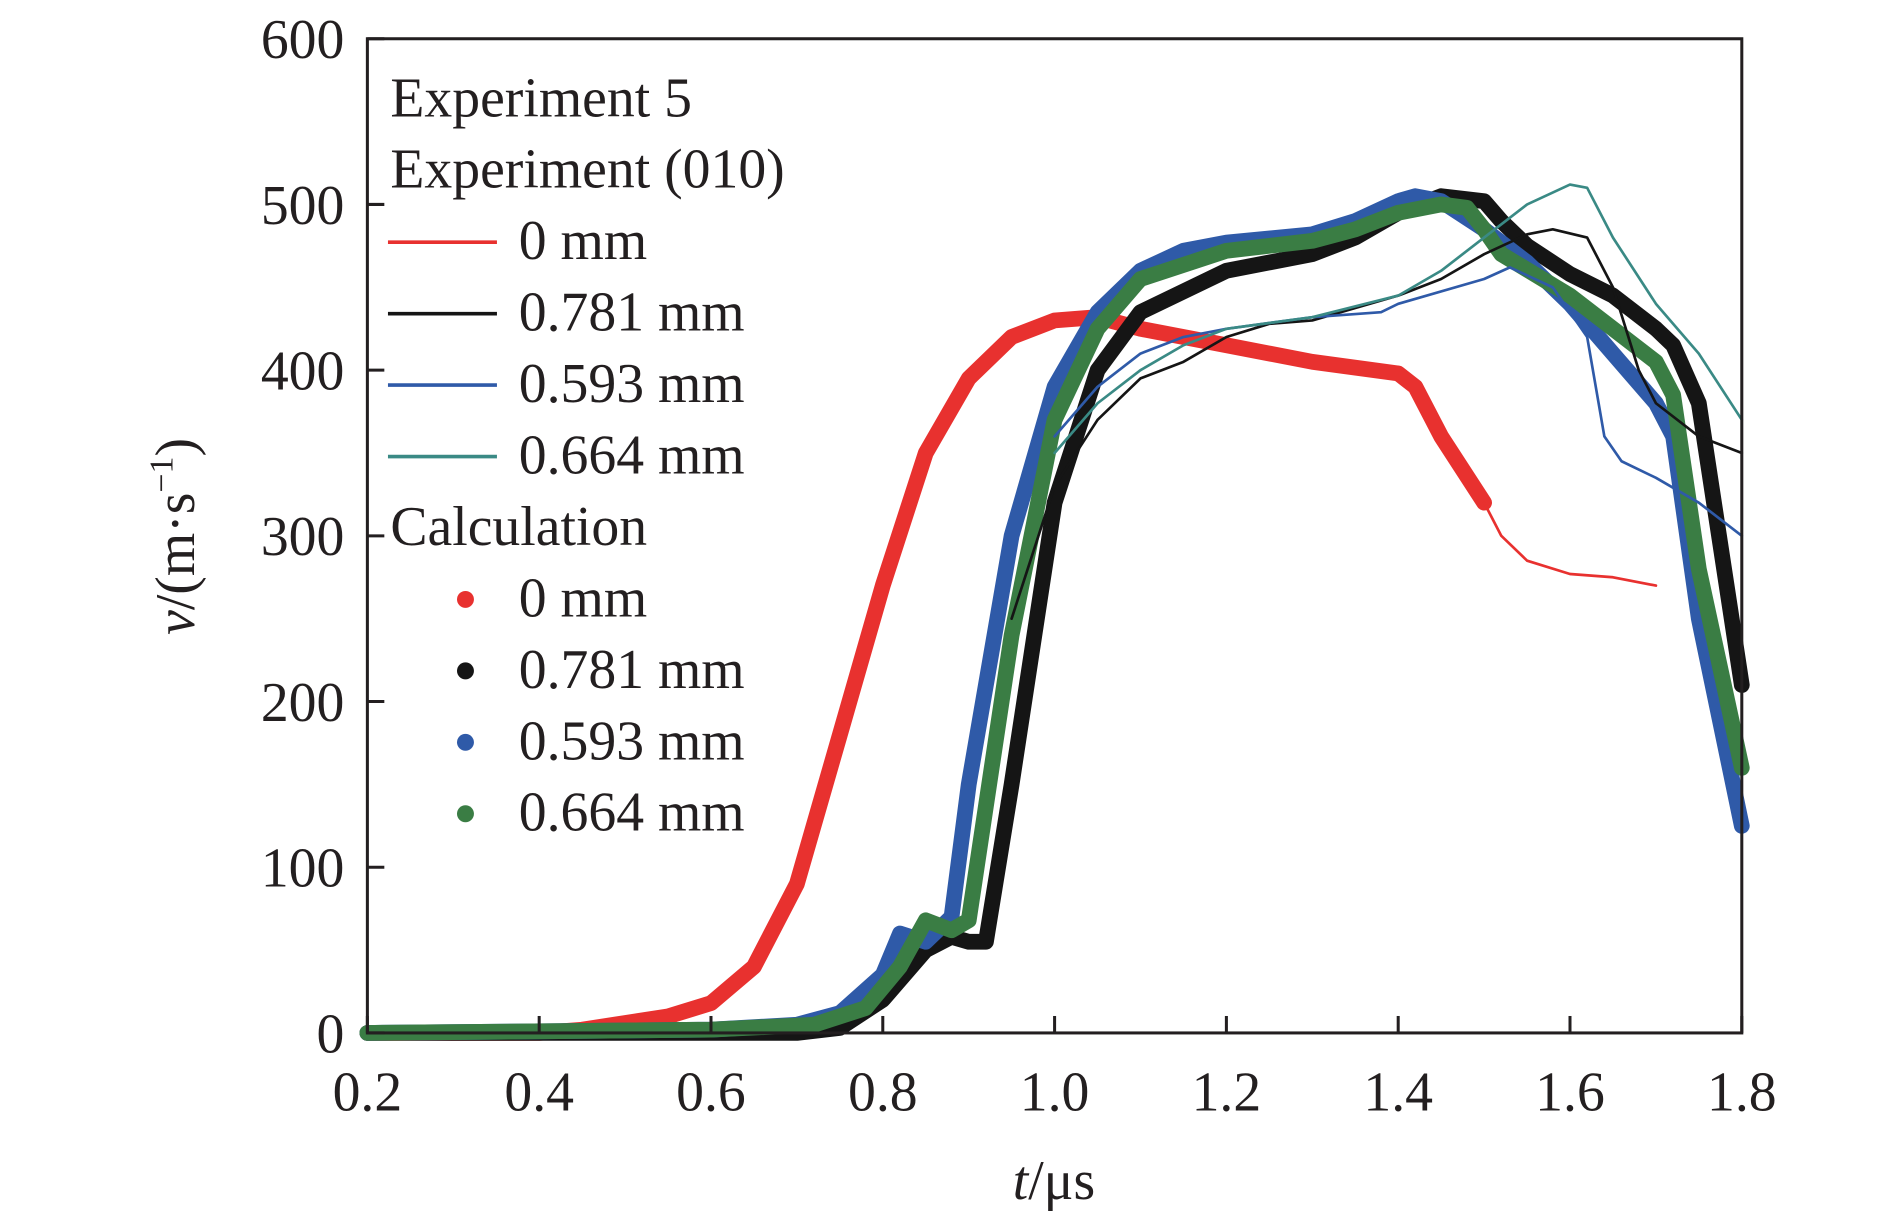 This screenshot has width=1890, height=1217. Describe the element at coordinates (587, 170) in the screenshot. I see `legend-title-experiment-010: Experiment (010)` at that location.